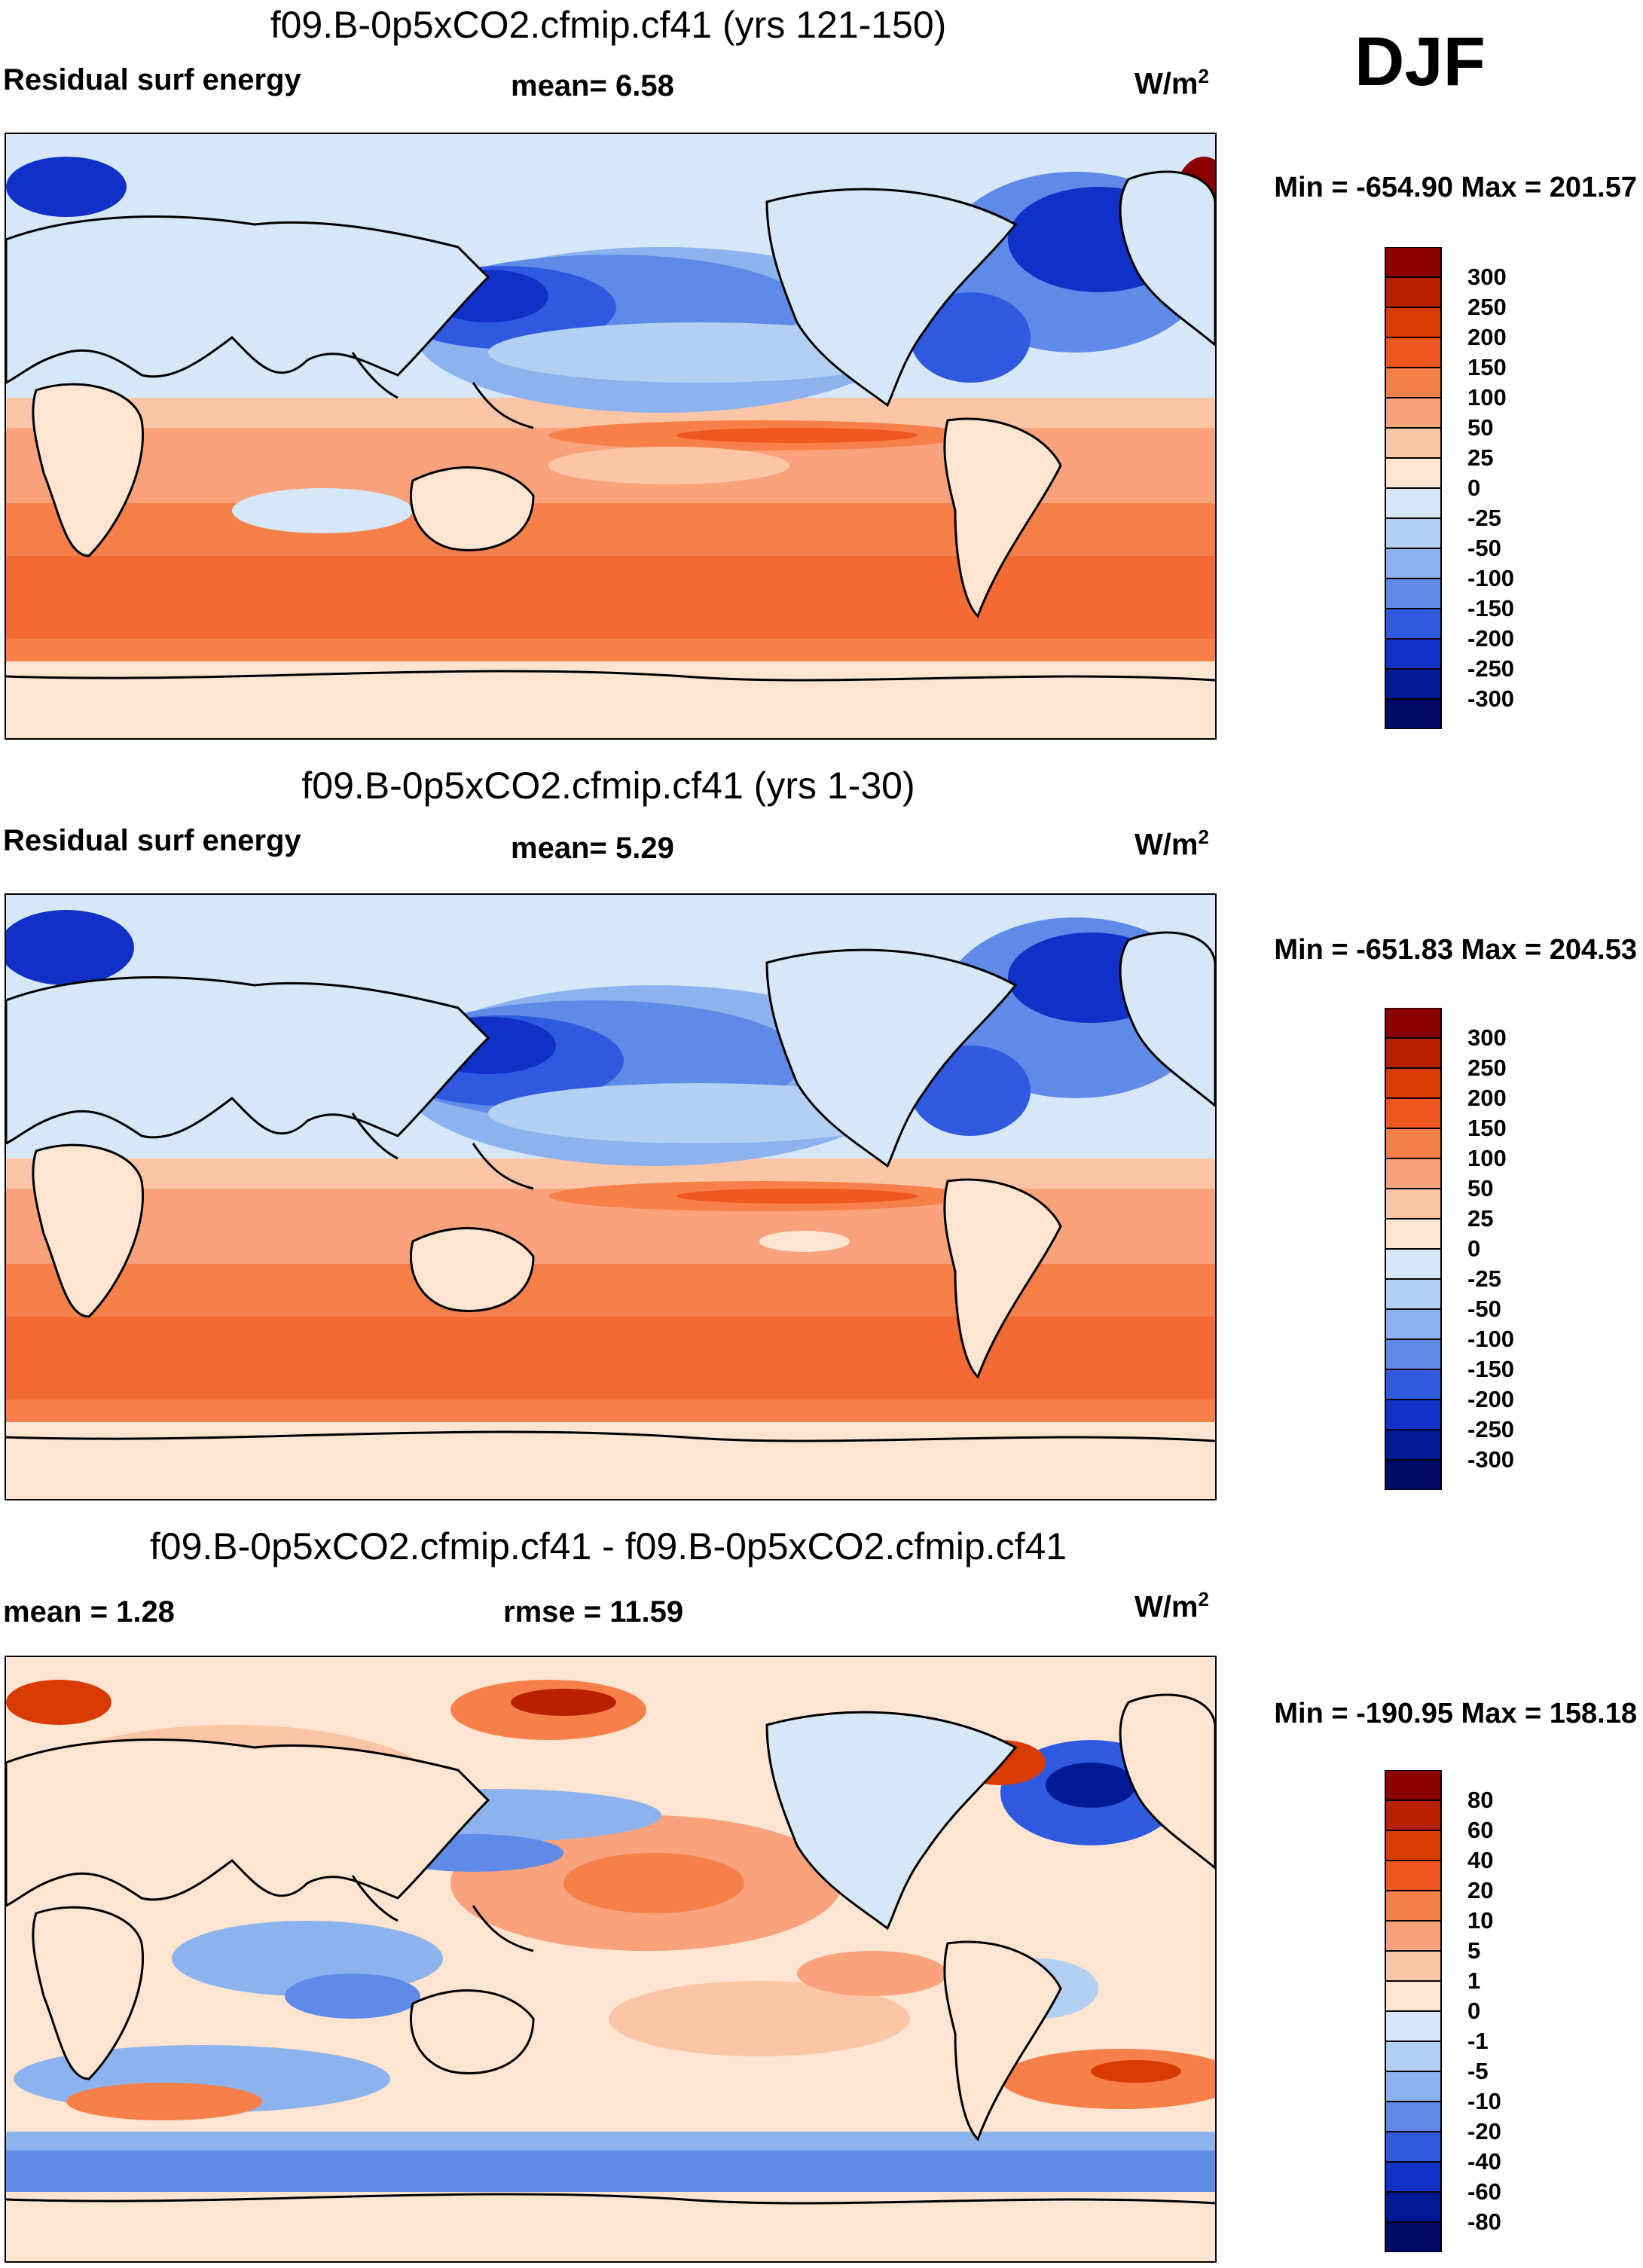  I want to click on colorbar-tick-label: -1, so click(1478, 2041).